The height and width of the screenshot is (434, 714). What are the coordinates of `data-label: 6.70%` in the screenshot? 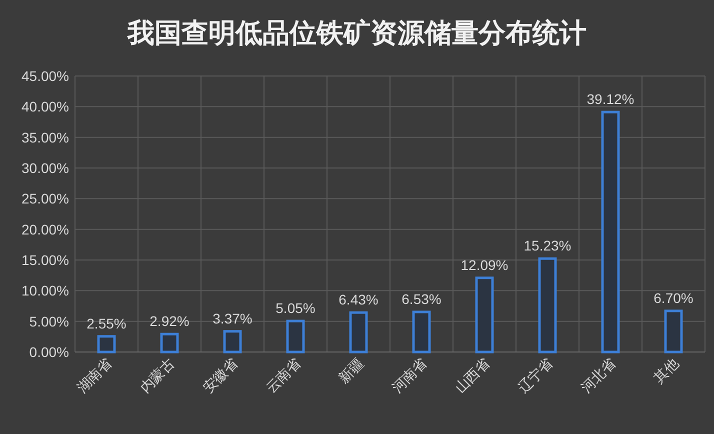 It's located at (674, 298).